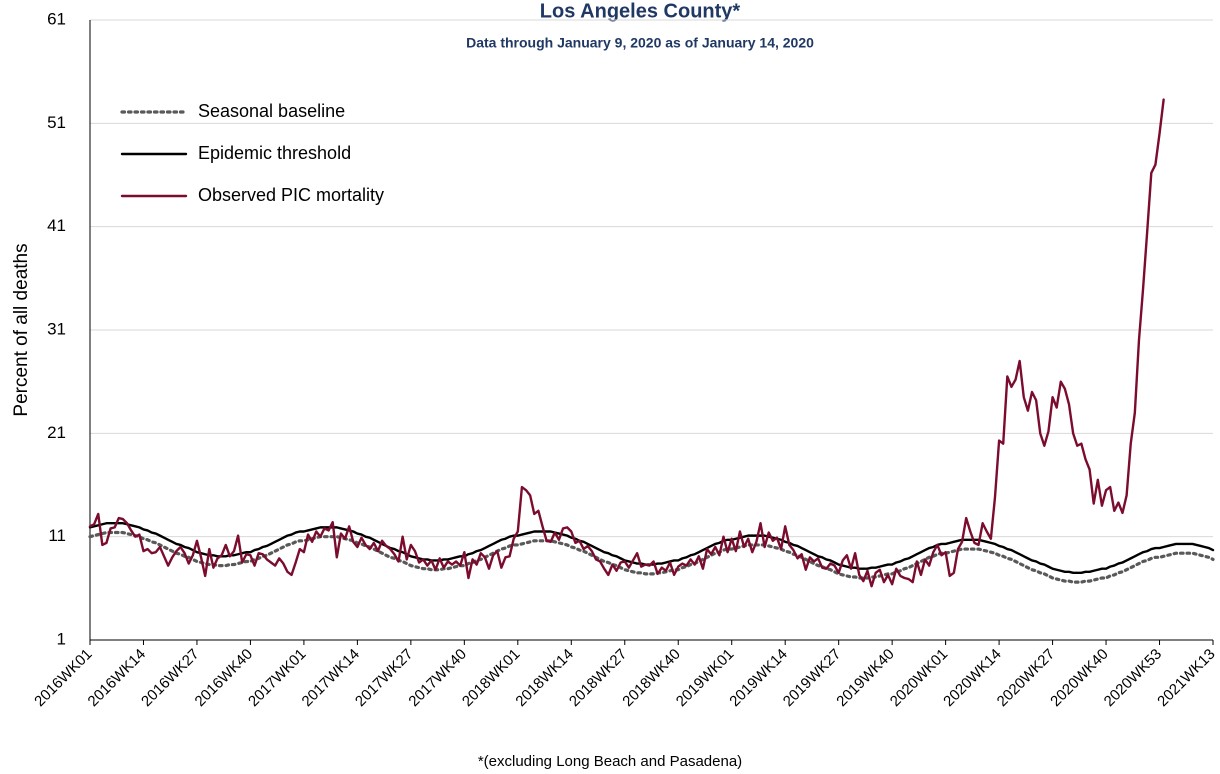  Describe the element at coordinates (1186, 678) in the screenshot. I see `x-tick-label: 2021WK13` at that location.